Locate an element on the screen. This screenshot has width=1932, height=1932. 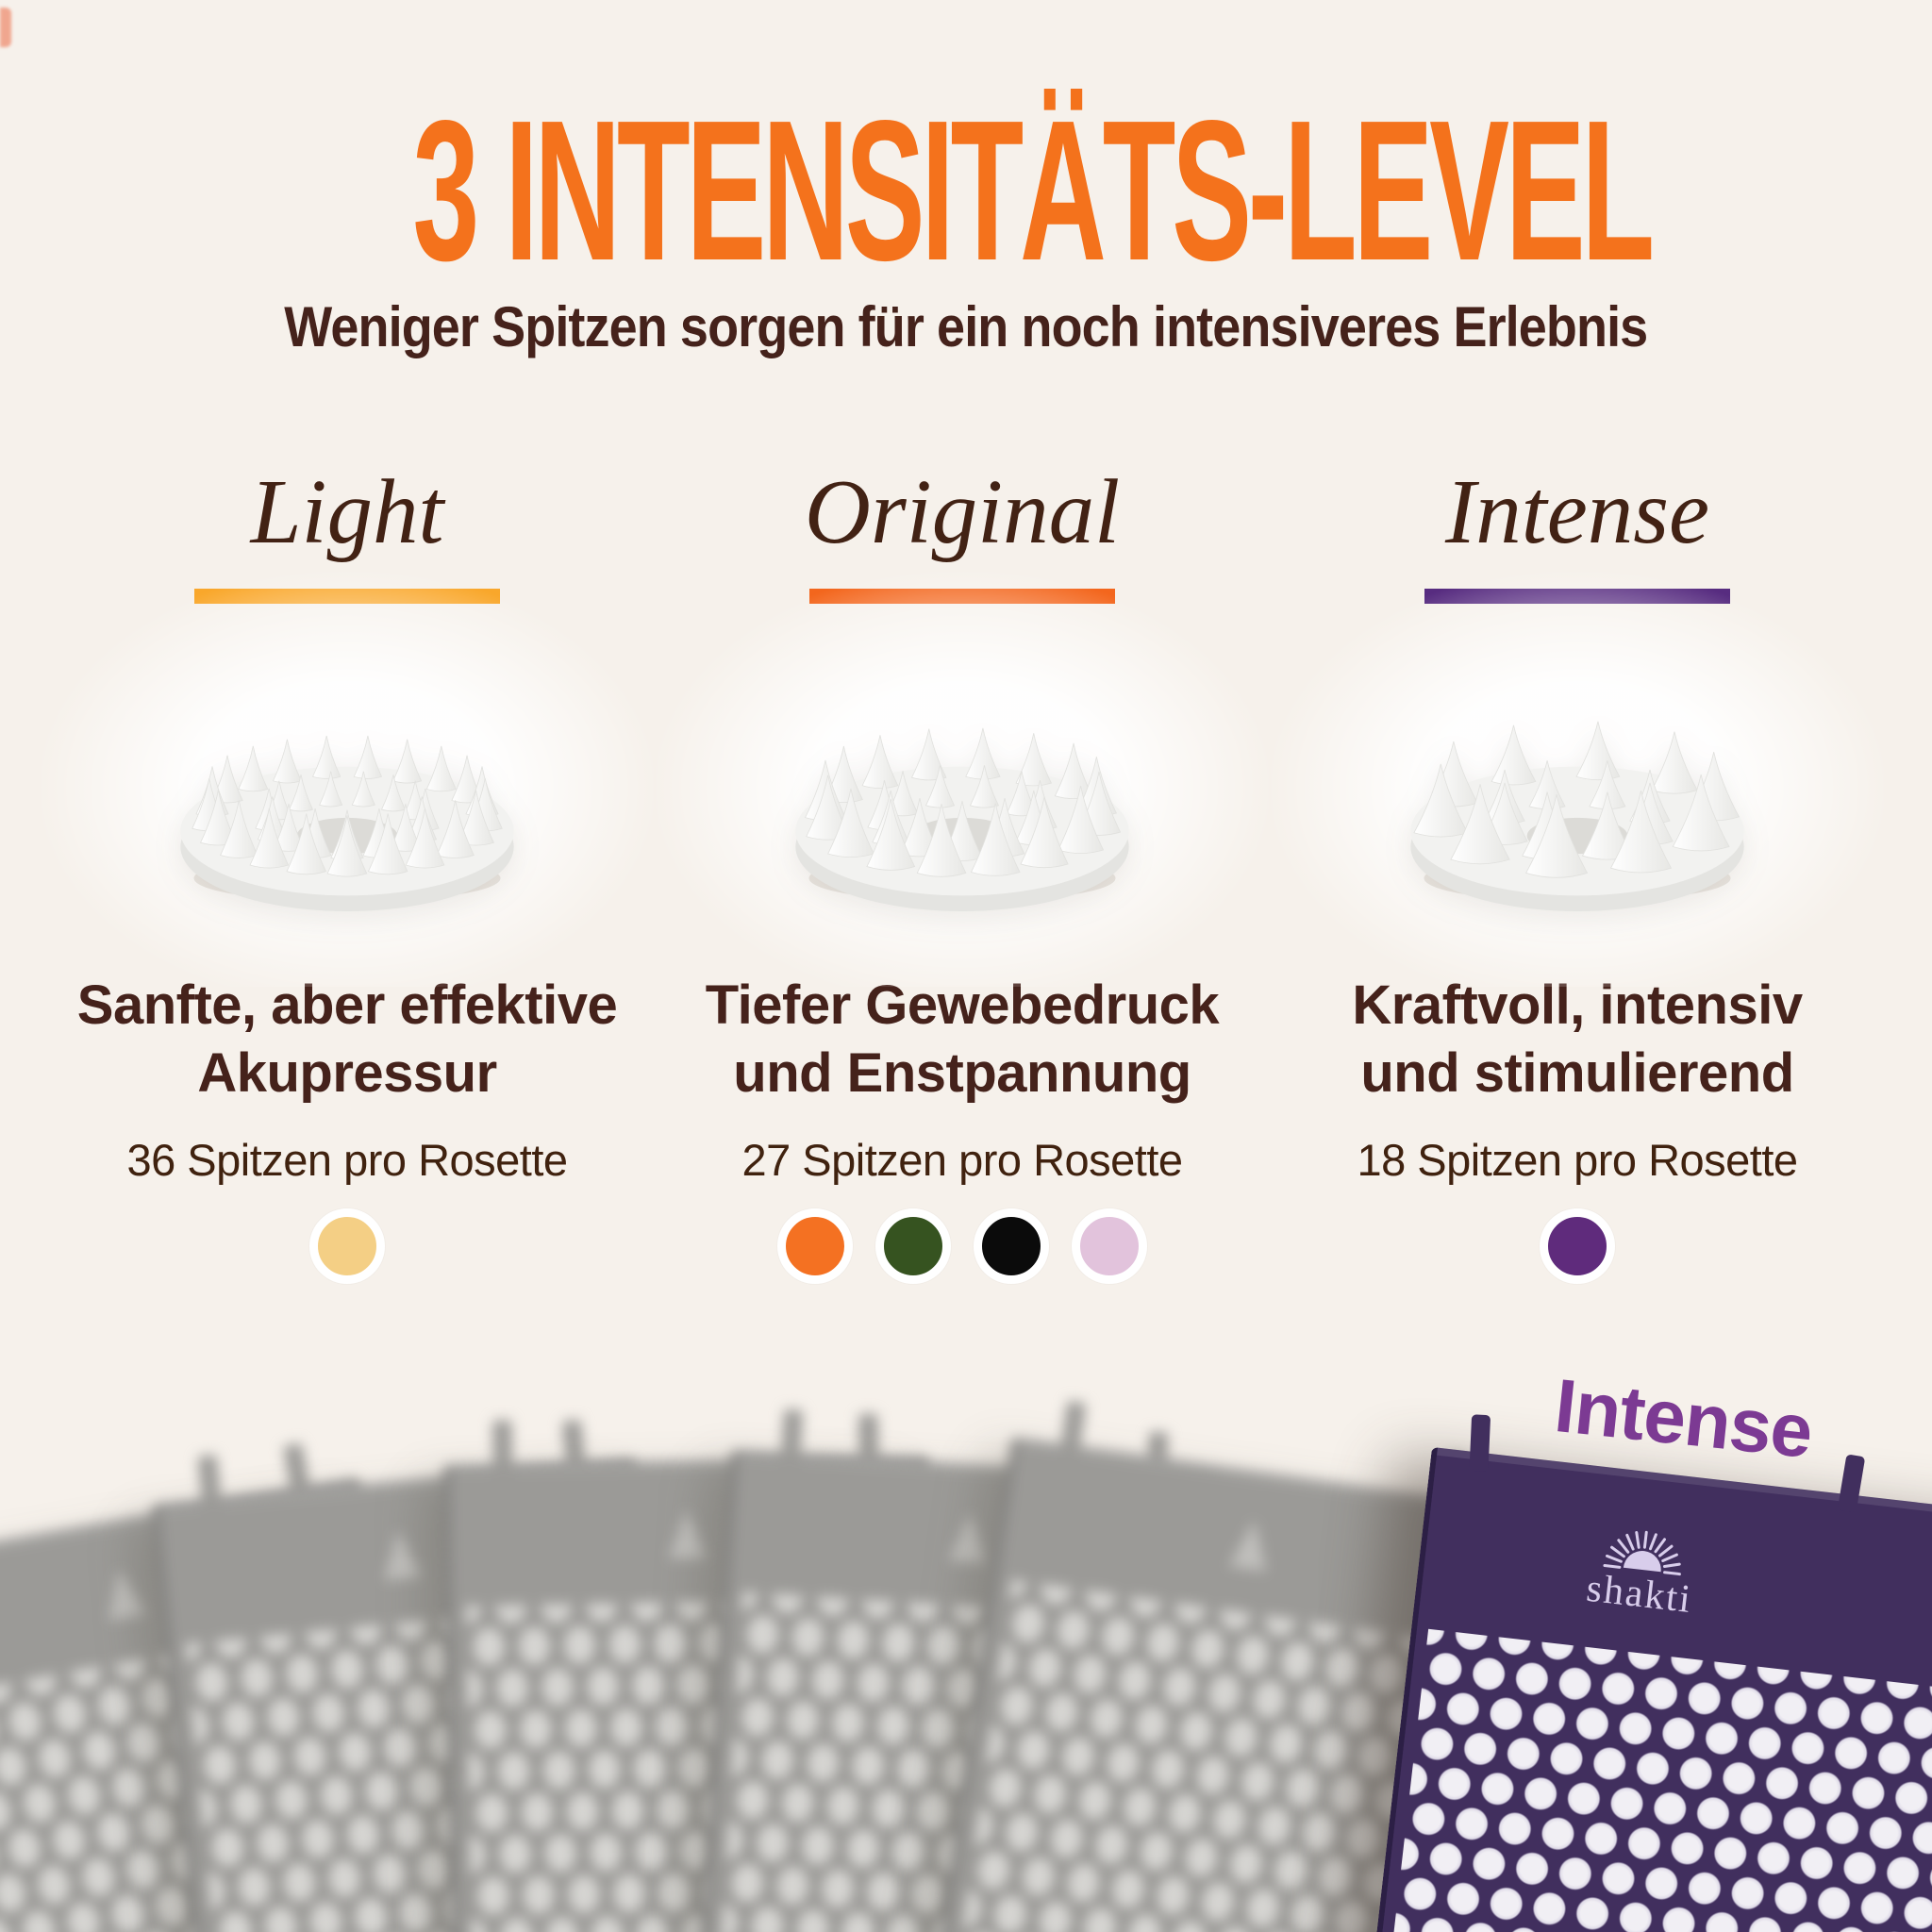
sunburst-icon is located at coordinates (1642, 1553).